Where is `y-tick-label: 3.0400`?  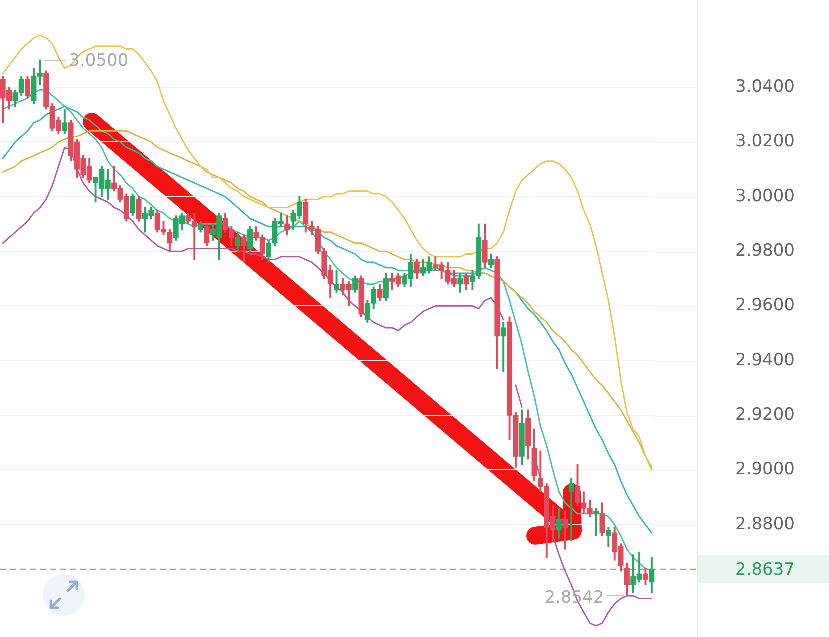 y-tick-label: 3.0400 is located at coordinates (765, 86).